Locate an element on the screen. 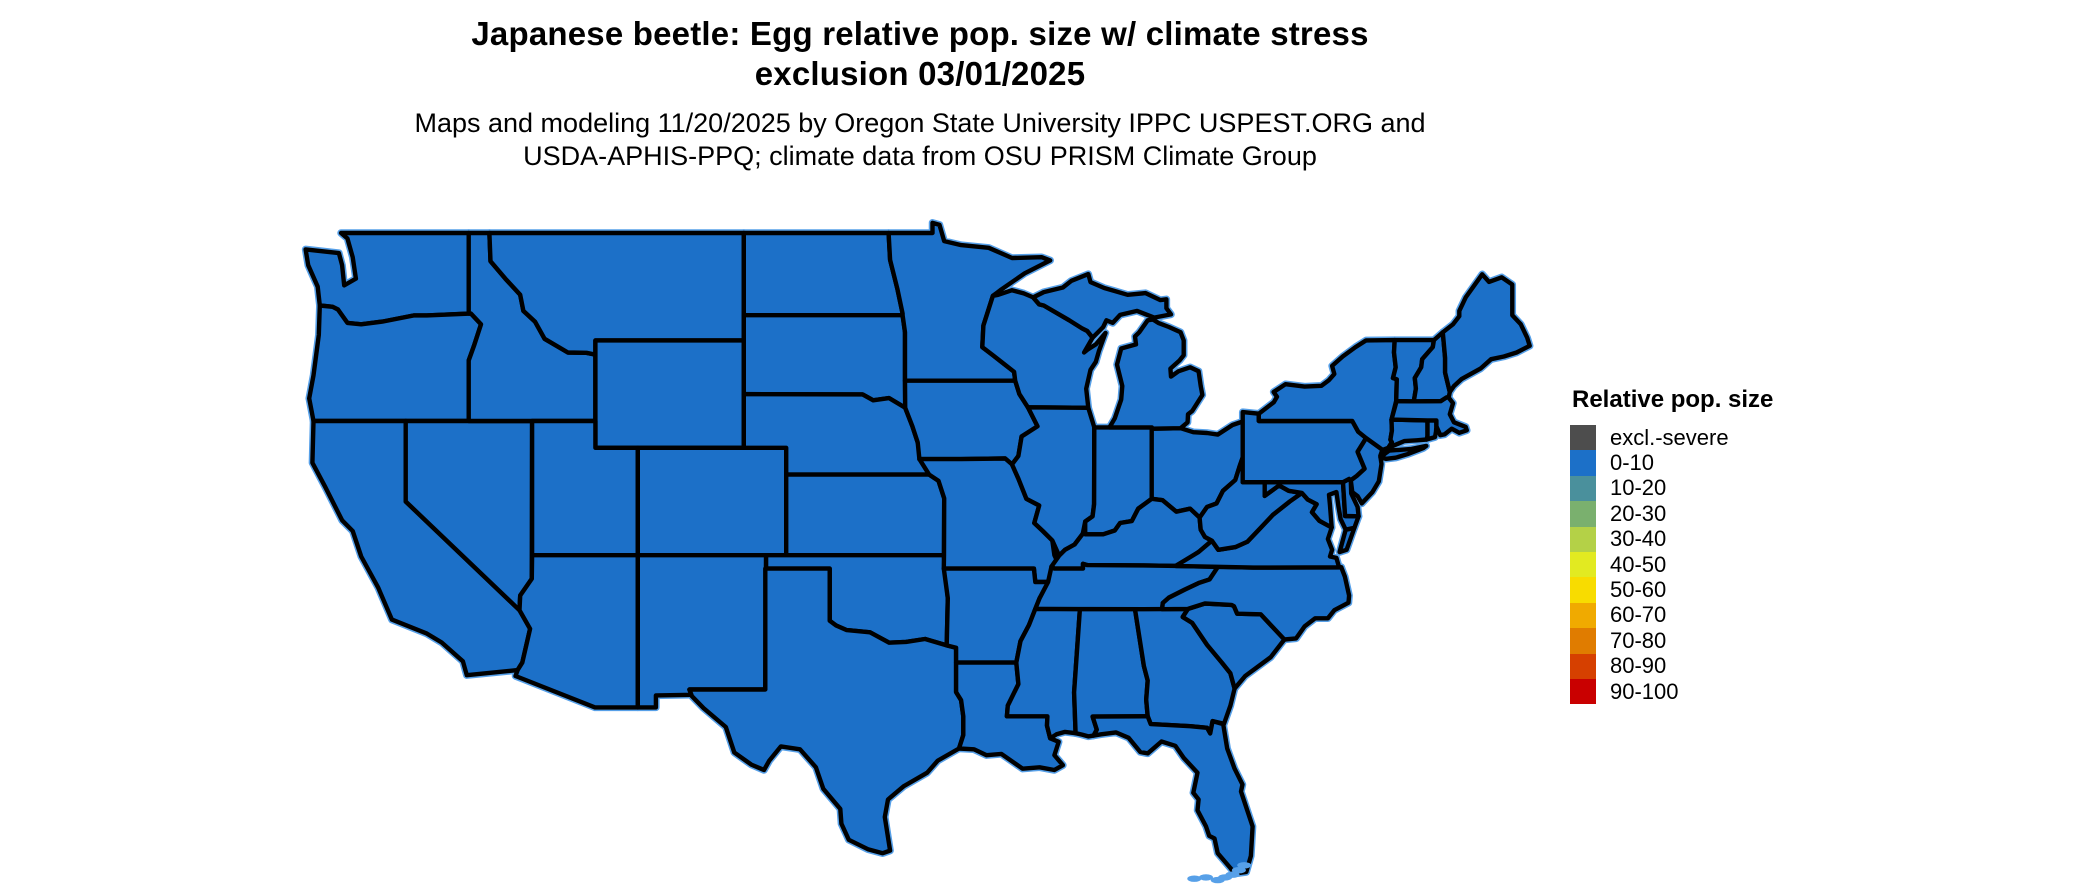  legend-label: 50-60 is located at coordinates (1638, 590).